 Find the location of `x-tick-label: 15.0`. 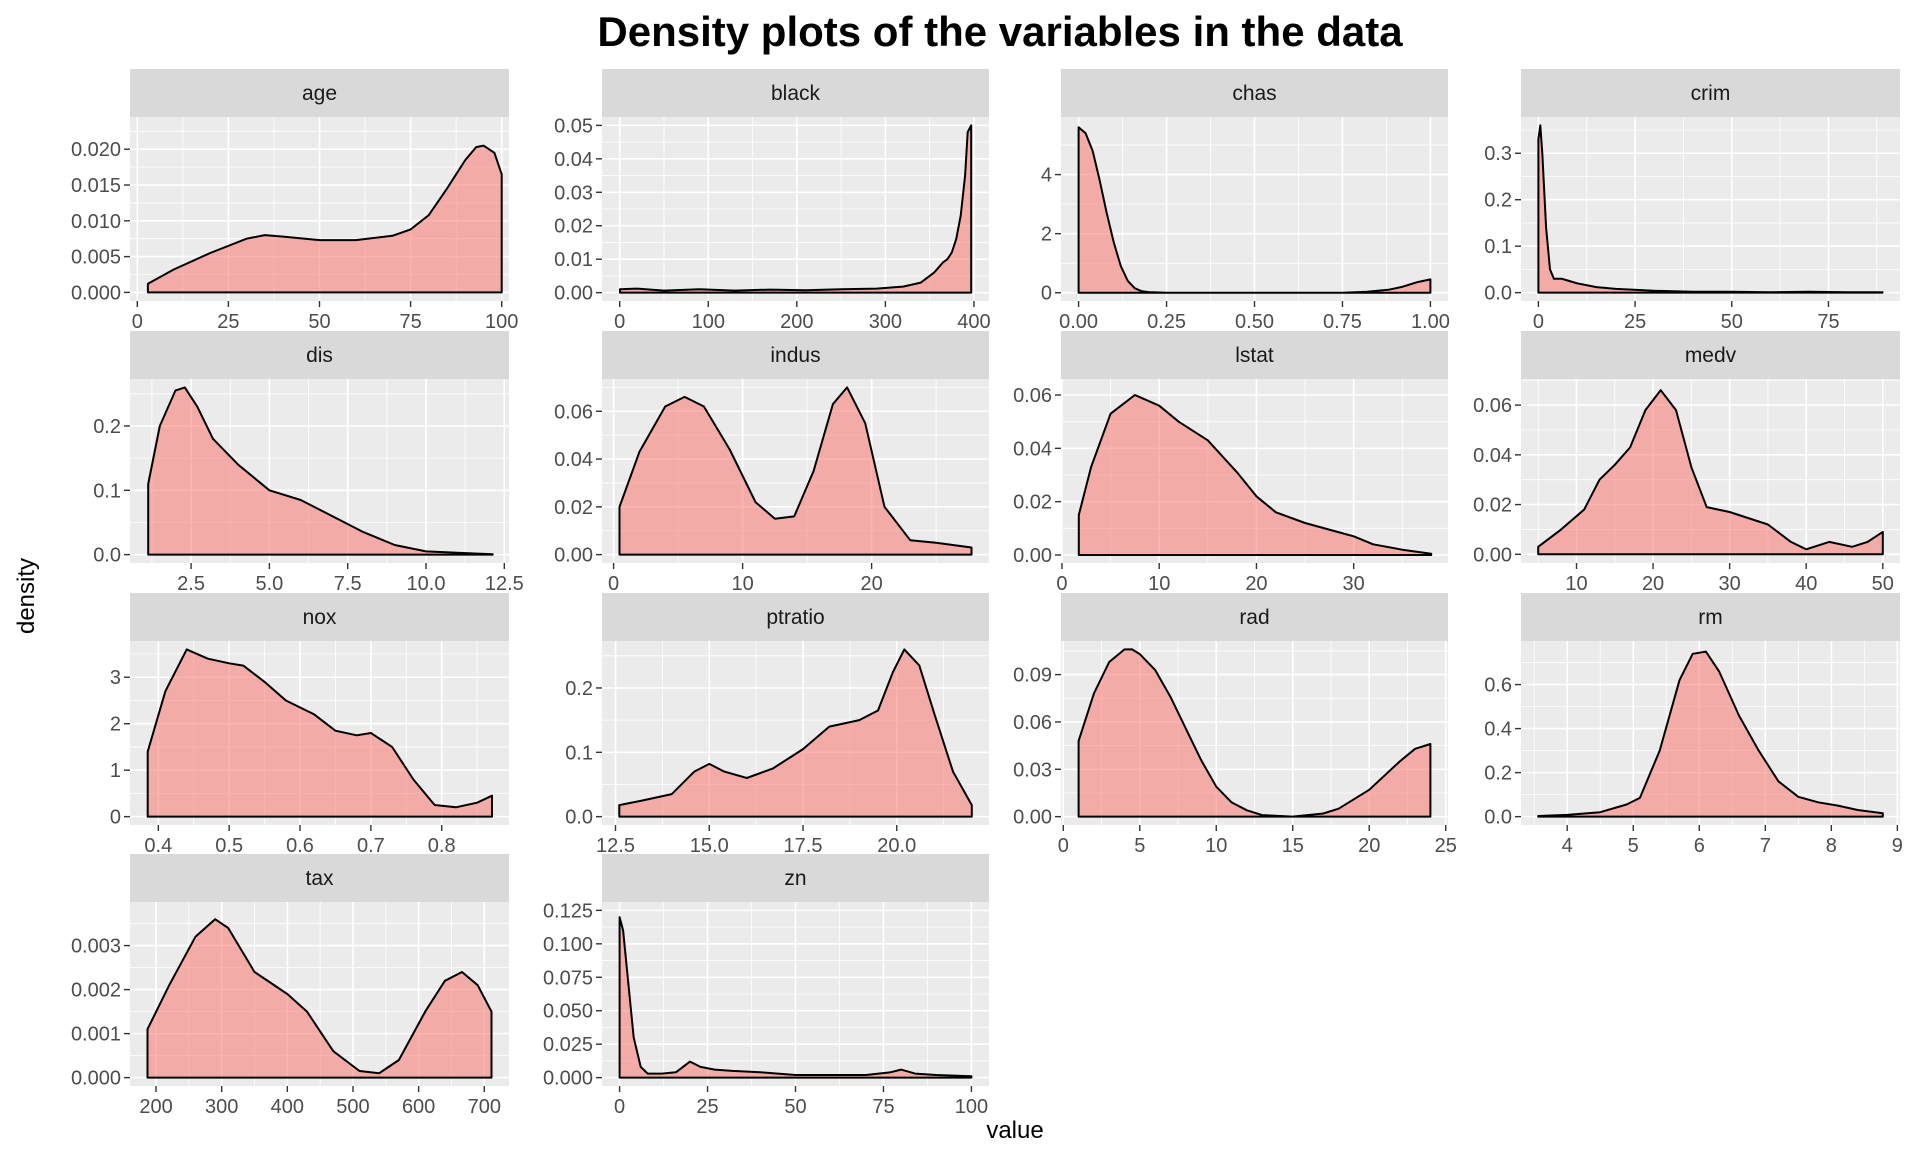

x-tick-label: 15.0 is located at coordinates (709, 846).